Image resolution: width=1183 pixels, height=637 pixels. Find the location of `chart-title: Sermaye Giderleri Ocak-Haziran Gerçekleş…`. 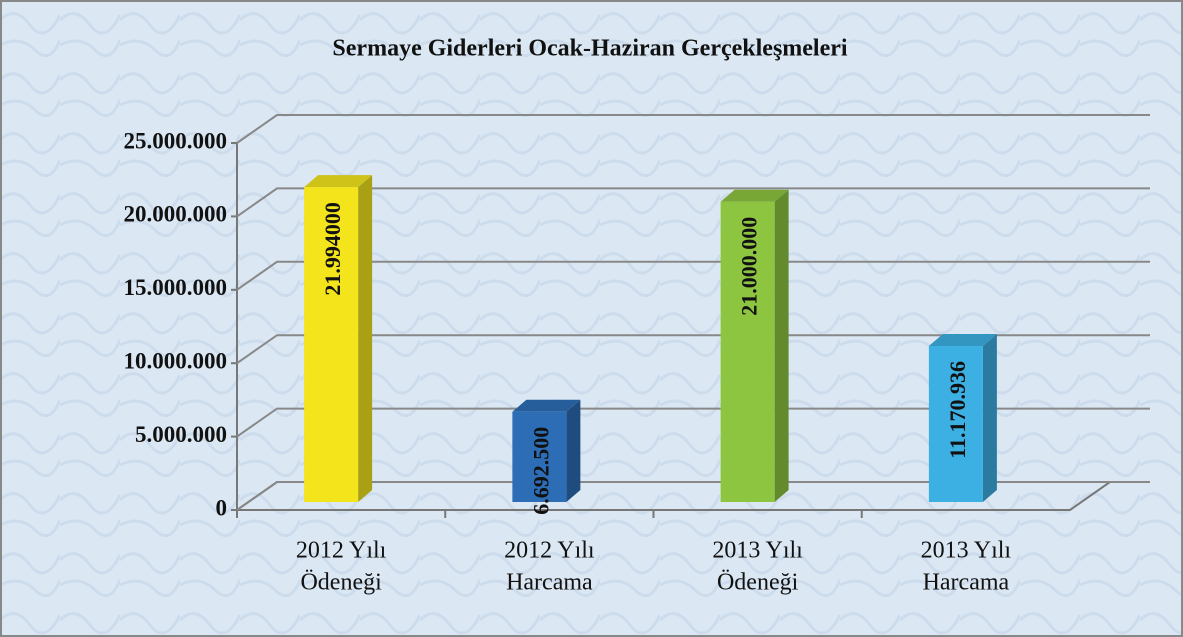

chart-title: Sermaye Giderleri Ocak-Haziran Gerçekleş… is located at coordinates (589, 49).